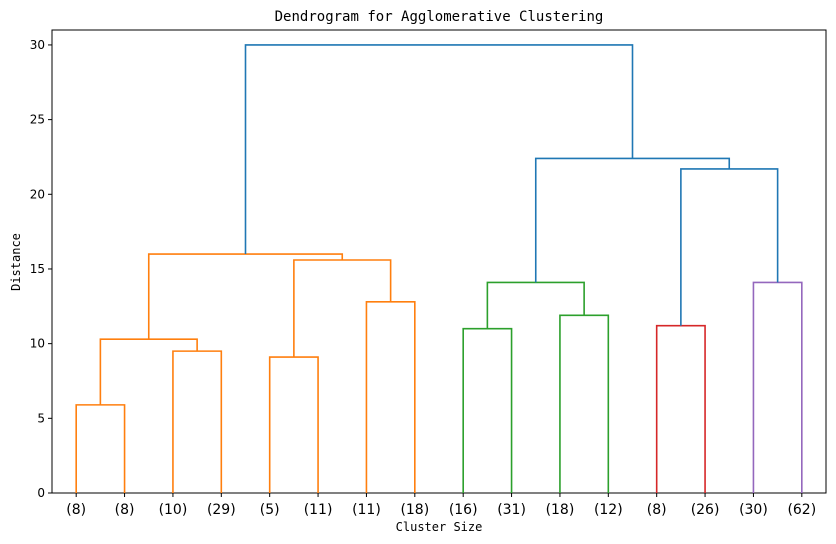 This screenshot has width=836, height=544. I want to click on chart-title: Dendrogram for Agglomerative Clustering, so click(439, 17).